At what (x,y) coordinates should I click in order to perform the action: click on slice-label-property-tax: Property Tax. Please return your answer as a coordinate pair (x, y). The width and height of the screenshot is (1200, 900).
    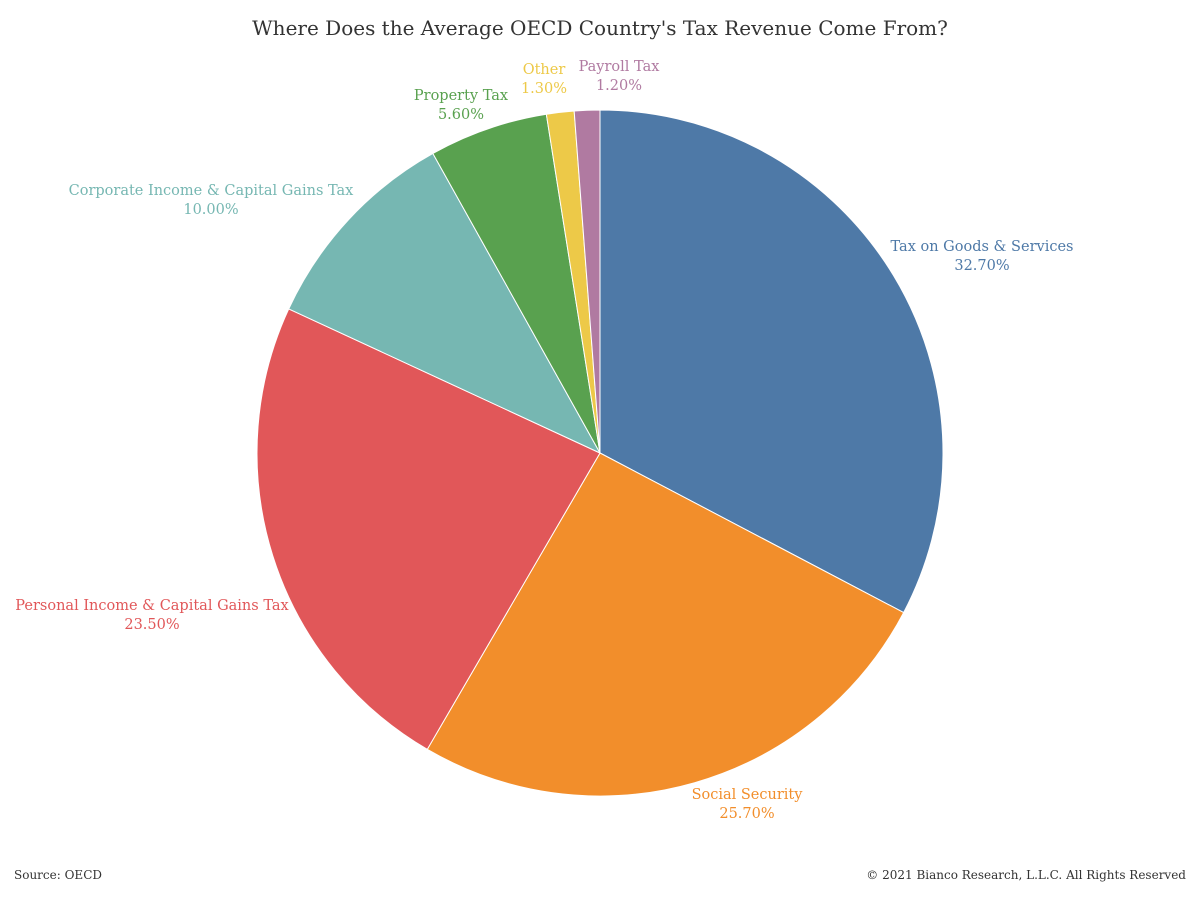
    Looking at the image, I should click on (461, 96).